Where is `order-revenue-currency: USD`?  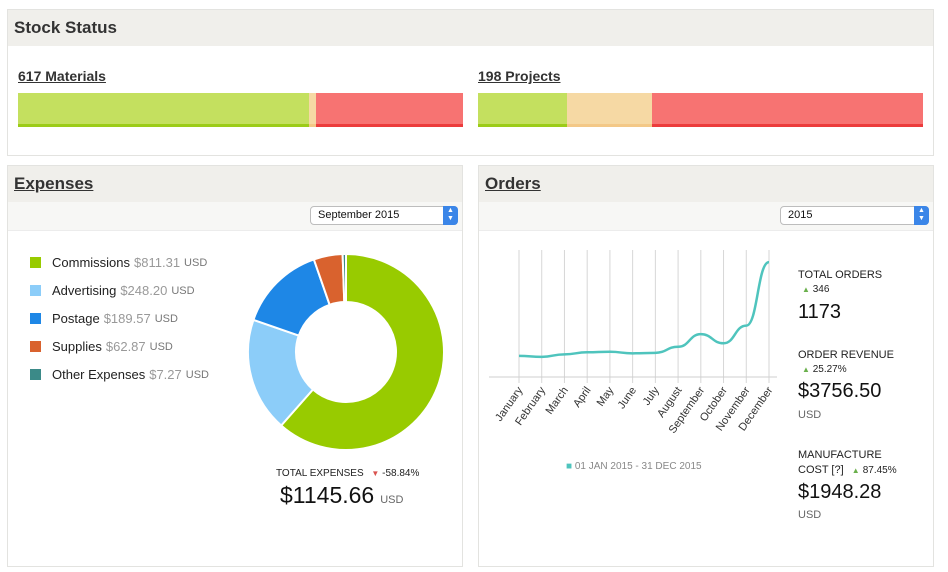 order-revenue-currency: USD is located at coordinates (810, 415).